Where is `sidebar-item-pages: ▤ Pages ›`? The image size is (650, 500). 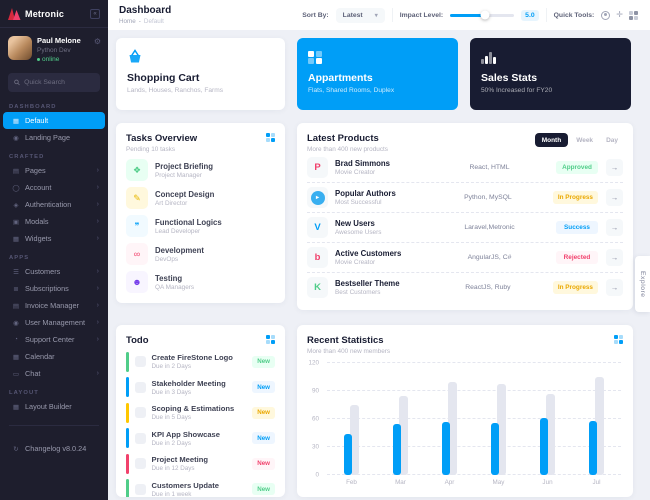 sidebar-item-pages: ▤ Pages › is located at coordinates (55, 170).